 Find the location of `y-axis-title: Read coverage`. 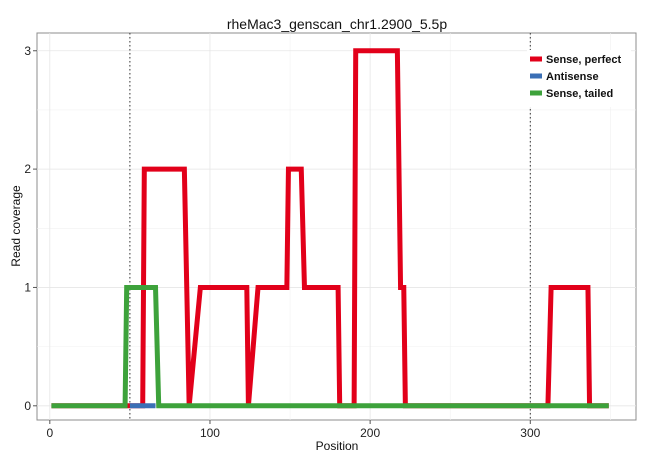

y-axis-title: Read coverage is located at coordinates (16, 226).